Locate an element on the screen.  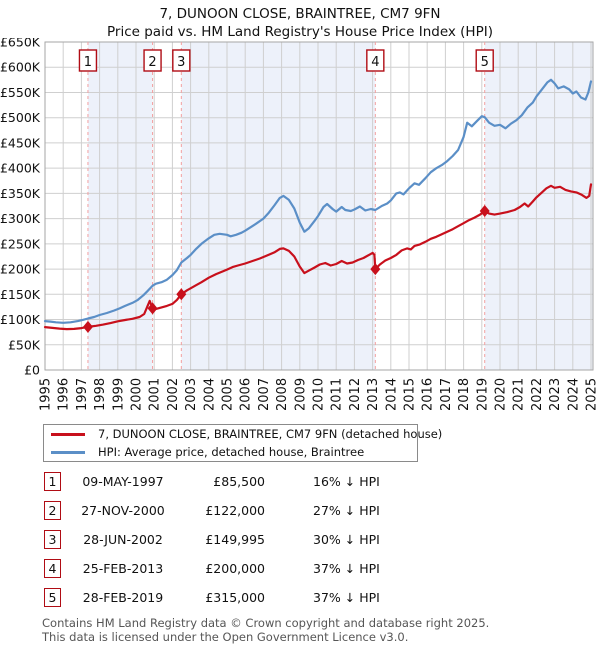
sale-row-5: 5 28-FEB-2019 £315,000 37% ↓ HPI is located at coordinates (212, 597).